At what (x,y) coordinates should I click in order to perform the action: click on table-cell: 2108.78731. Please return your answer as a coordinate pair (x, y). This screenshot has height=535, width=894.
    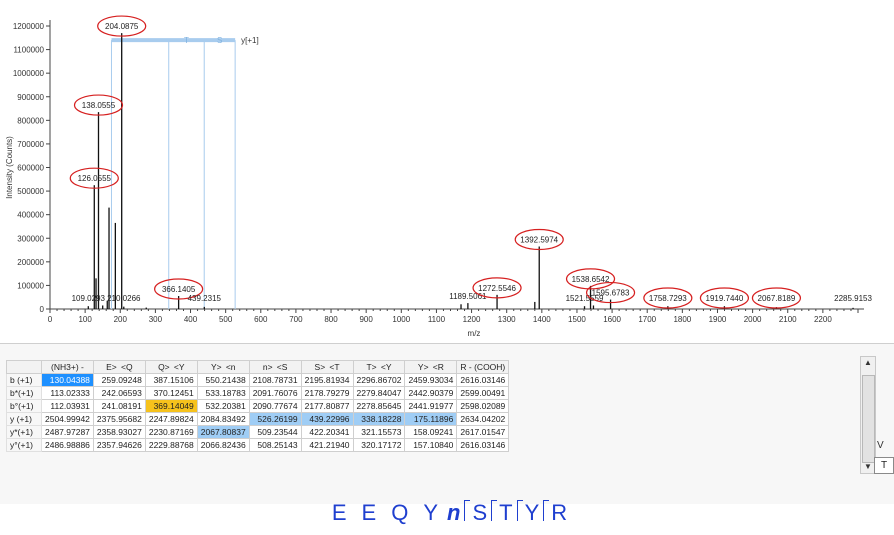
    Looking at the image, I should click on (275, 380).